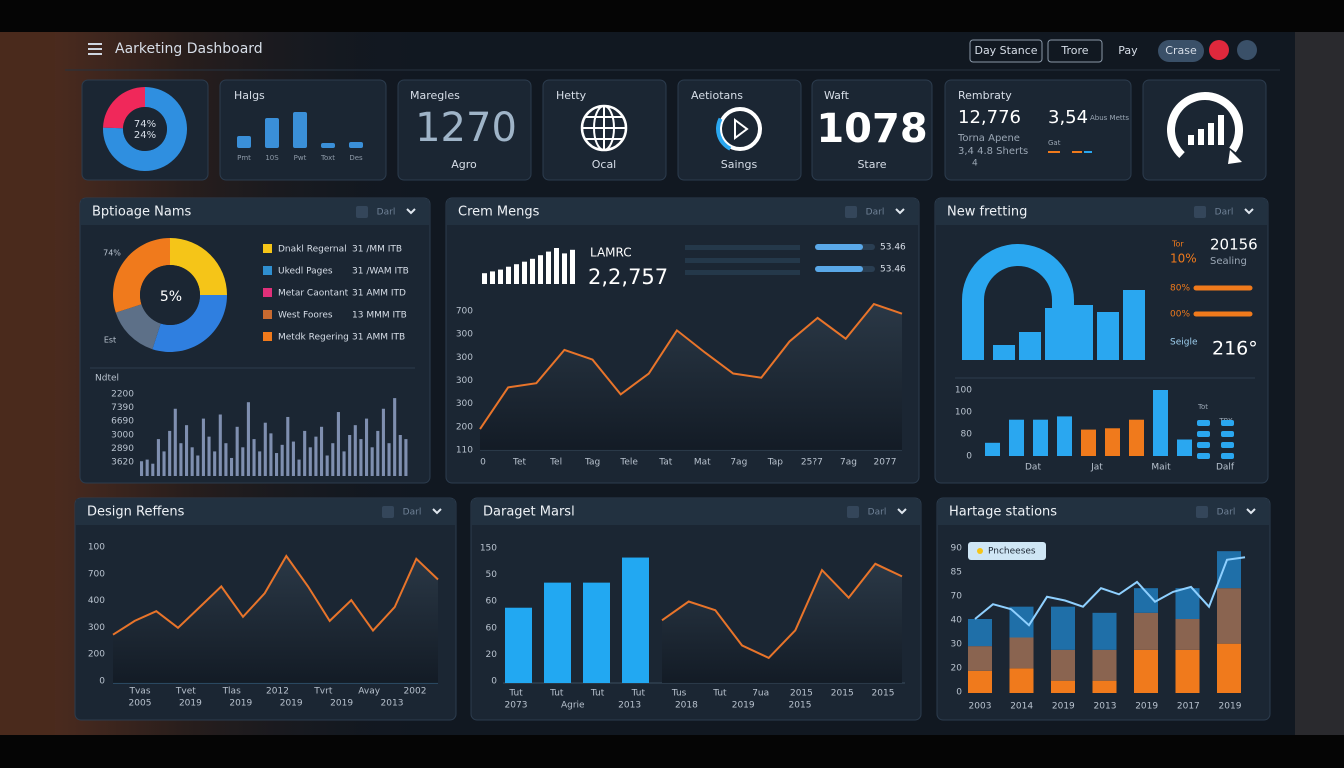 This screenshot has width=1344, height=768. I want to click on x-tick-label: Tag, so click(592, 463).